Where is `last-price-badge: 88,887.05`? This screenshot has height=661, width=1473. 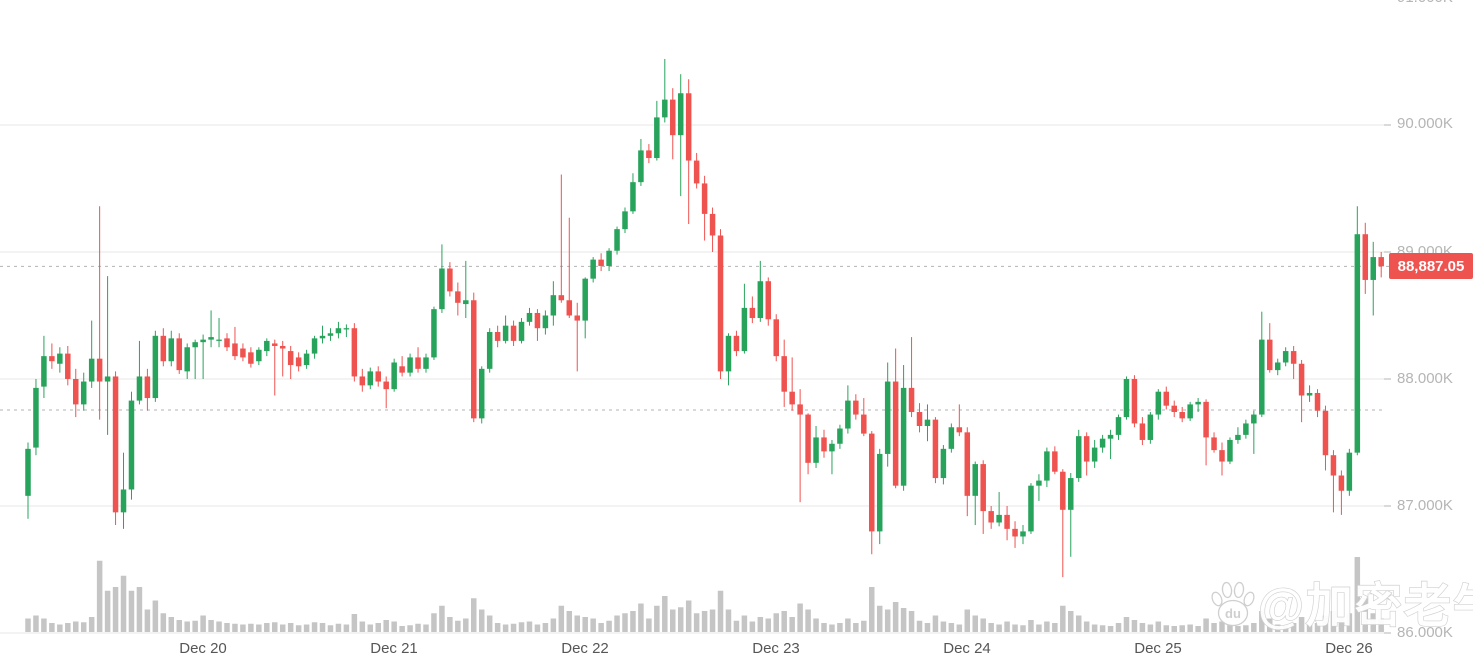
last-price-badge: 88,887.05 is located at coordinates (1431, 266).